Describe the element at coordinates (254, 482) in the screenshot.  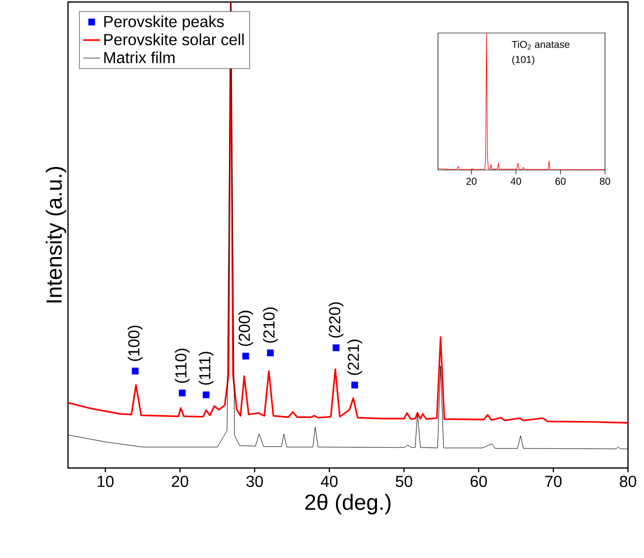
I see `x-tick-label: 30` at that location.